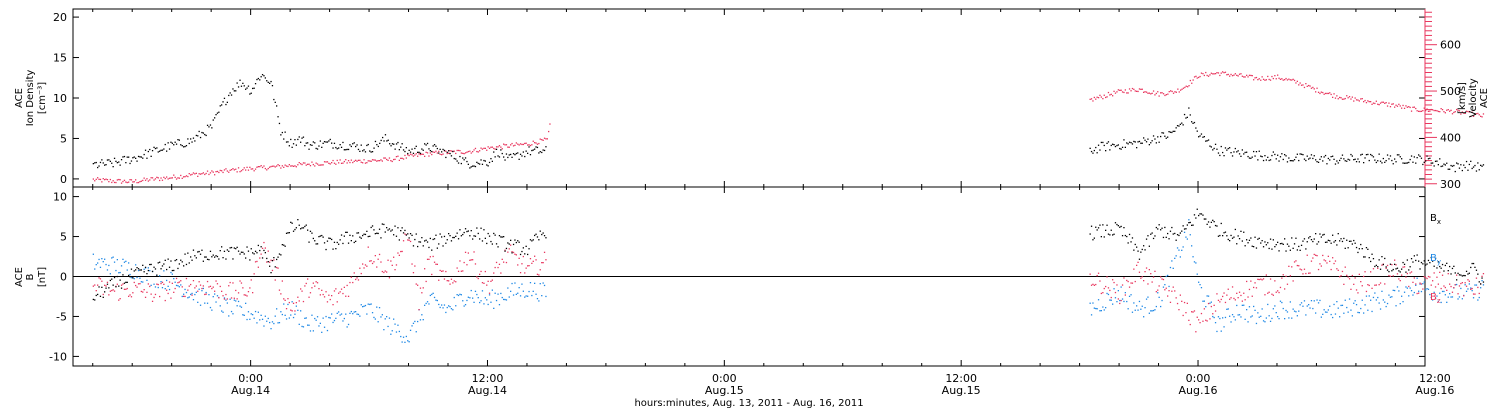 The width and height of the screenshot is (1500, 410). What do you see at coordinates (63, 277) in the screenshot?
I see `y-tick-label: 0` at bounding box center [63, 277].